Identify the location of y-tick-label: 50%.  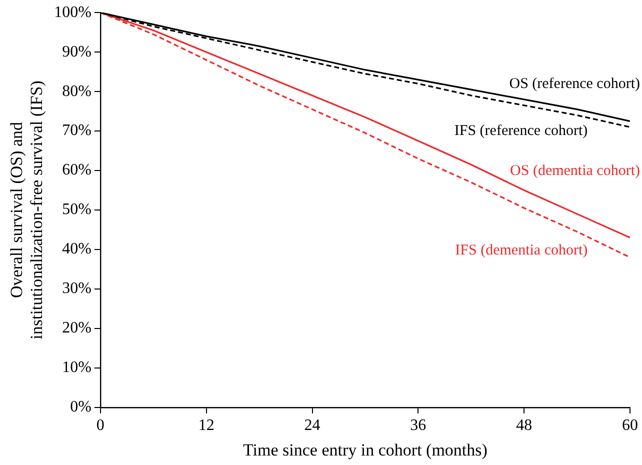
(77, 209).